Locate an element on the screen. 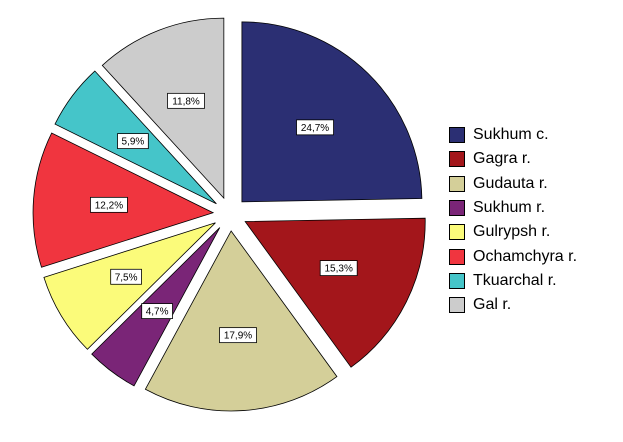  pie-slice-sukhum-c is located at coordinates (332, 112).